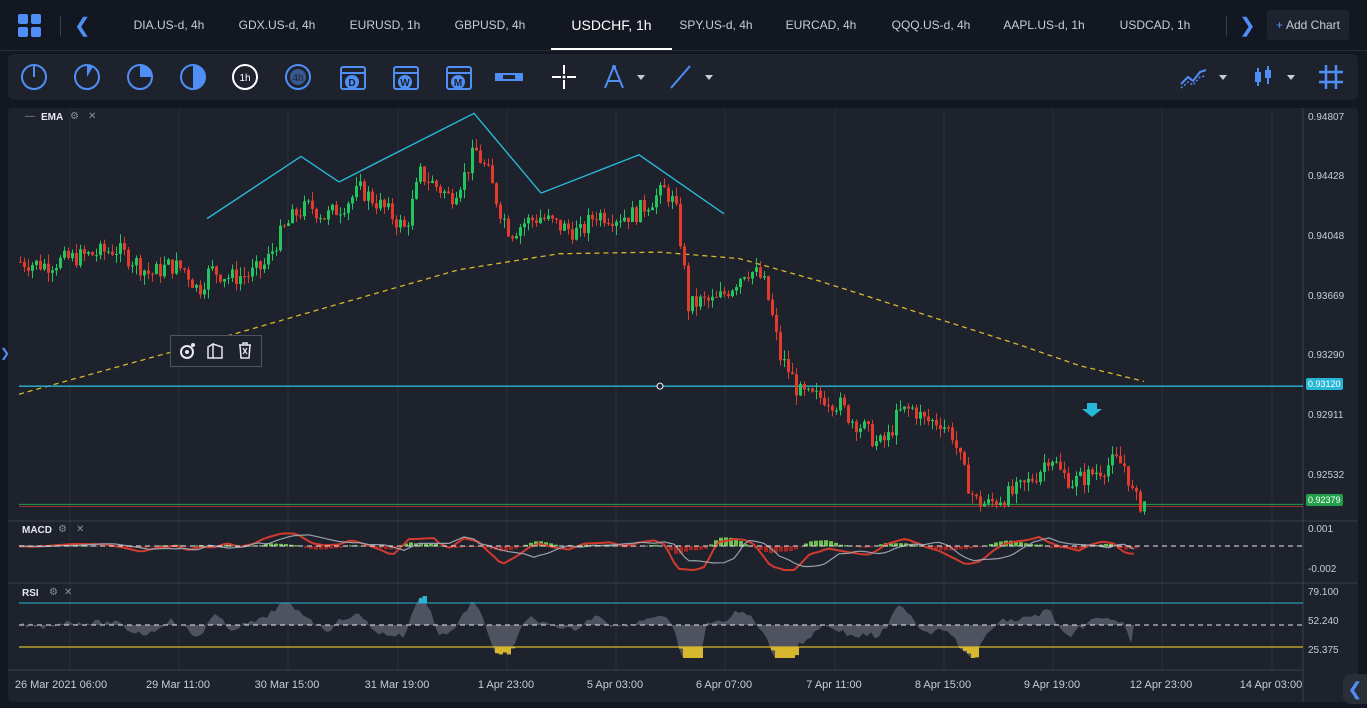 The width and height of the screenshot is (1367, 708). I want to click on calendar-day-icon: D, so click(353, 77).